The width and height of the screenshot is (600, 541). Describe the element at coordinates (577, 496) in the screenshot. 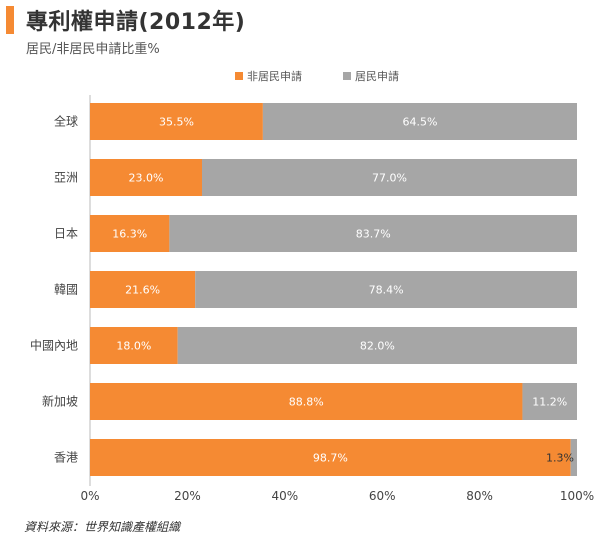

I see `x-tick-label: 100%` at that location.